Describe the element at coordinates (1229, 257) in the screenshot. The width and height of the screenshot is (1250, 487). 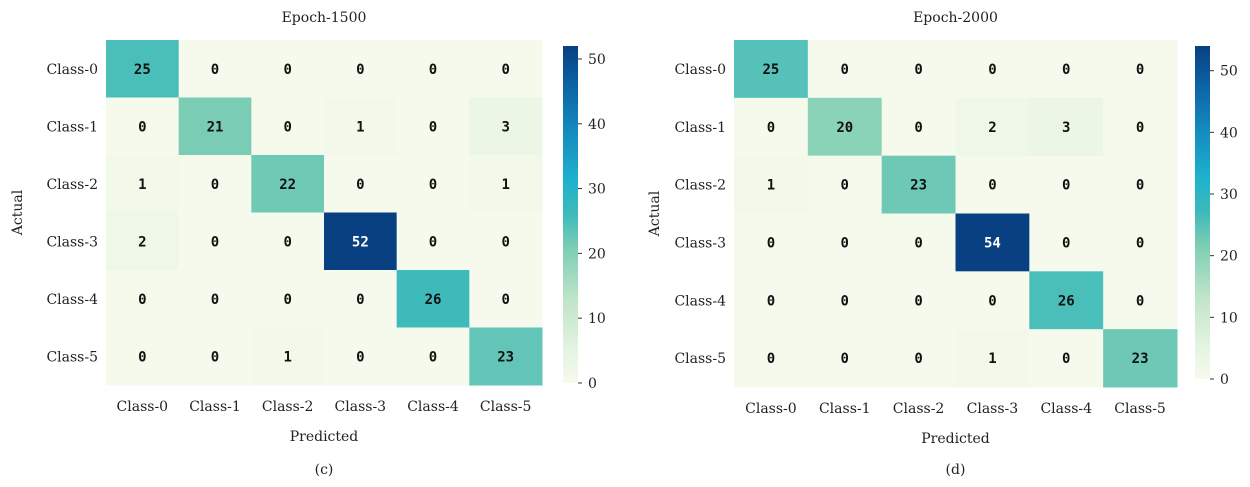
I see `colorbar-tick-label: 20` at that location.